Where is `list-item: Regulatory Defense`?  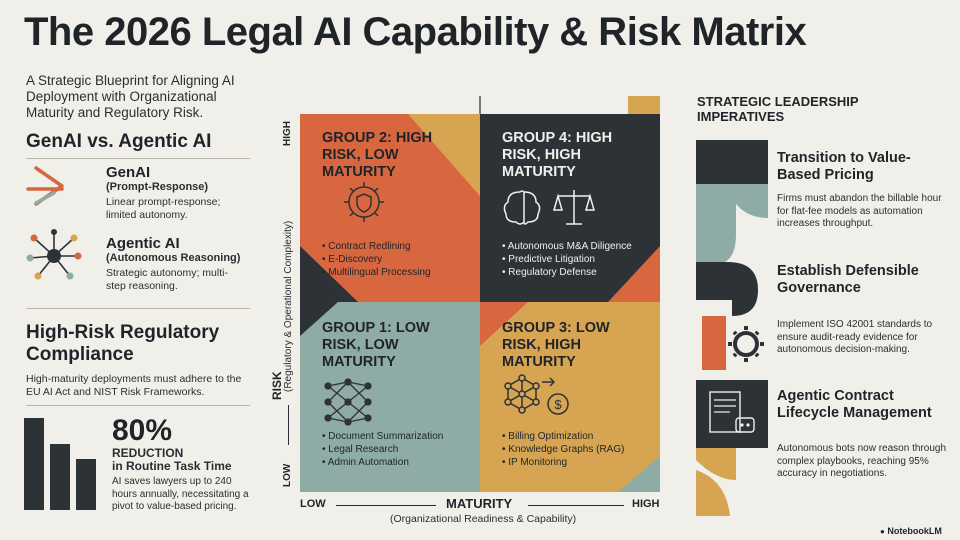 list-item: Regulatory Defense is located at coordinates (577, 272).